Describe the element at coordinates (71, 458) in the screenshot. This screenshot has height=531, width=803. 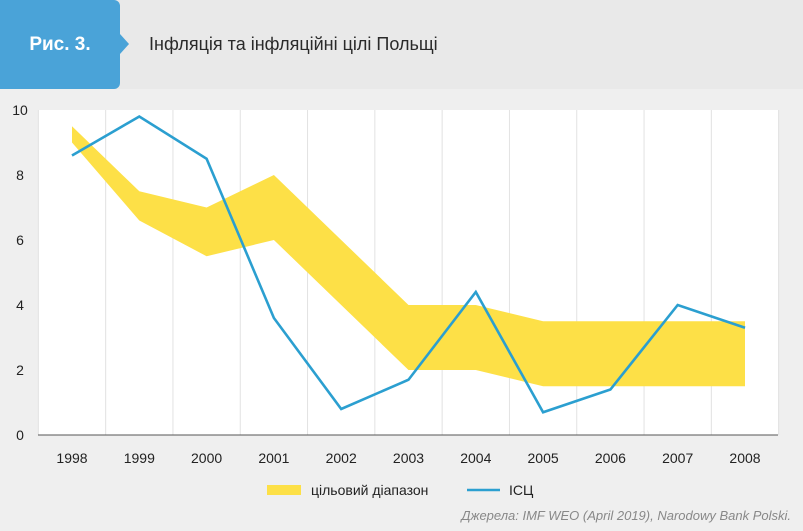
I see `x-tick-label-1998: 1998` at that location.